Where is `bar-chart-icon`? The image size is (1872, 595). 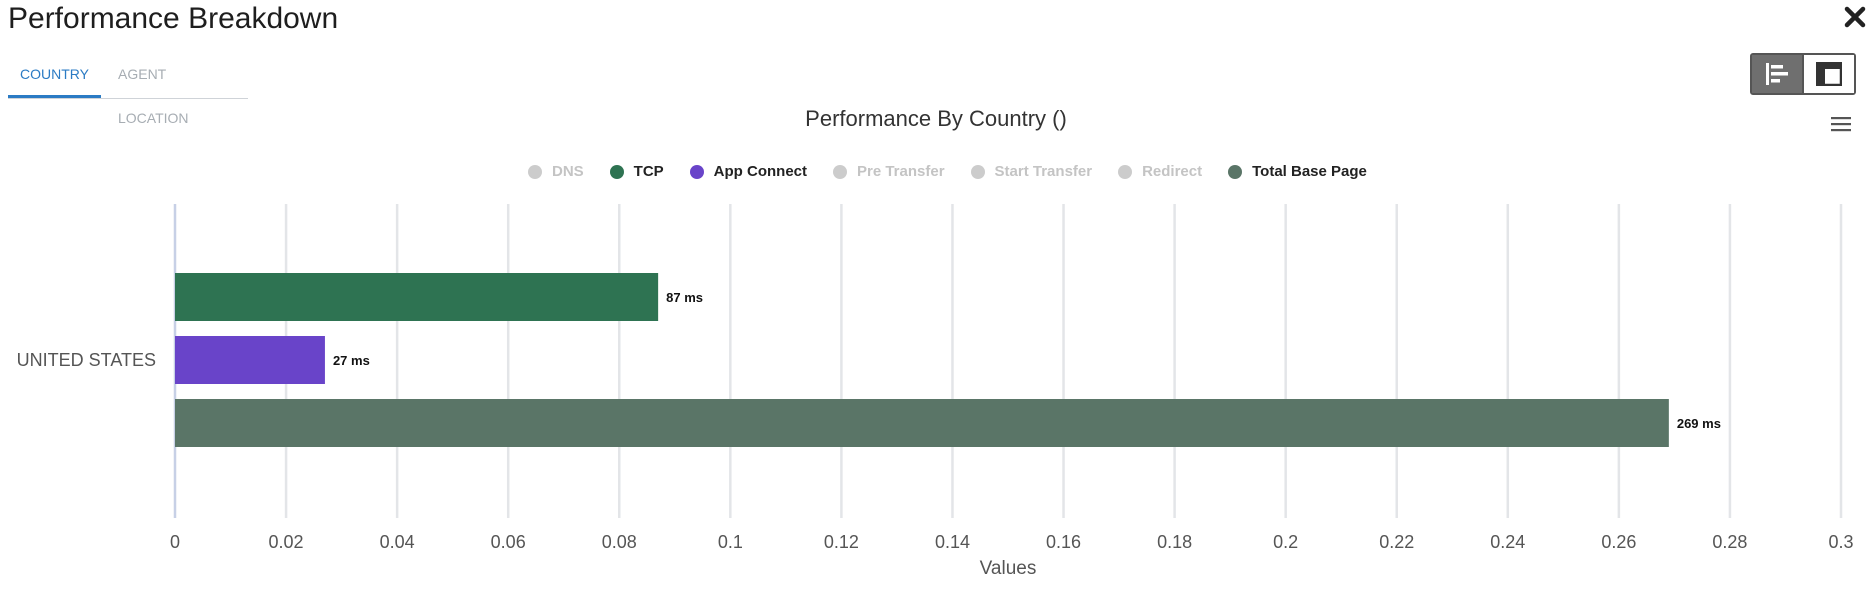
bar-chart-icon is located at coordinates (1777, 74).